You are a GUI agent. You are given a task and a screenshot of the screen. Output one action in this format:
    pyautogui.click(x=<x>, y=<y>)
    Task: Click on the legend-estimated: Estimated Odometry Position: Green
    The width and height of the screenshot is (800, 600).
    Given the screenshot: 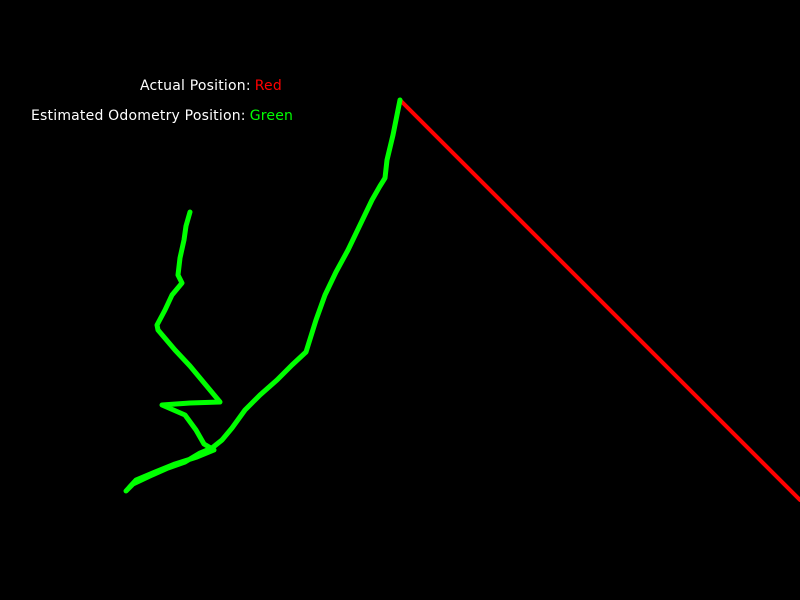 What is the action you would take?
    pyautogui.click(x=162, y=116)
    